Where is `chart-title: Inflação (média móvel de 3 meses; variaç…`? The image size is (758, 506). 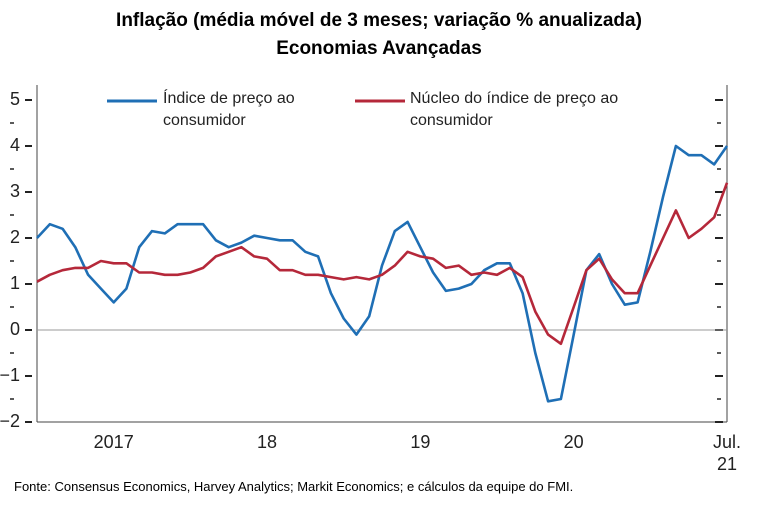
chart-title: Inflação (média móvel de 3 meses; variaç… is located at coordinates (379, 20).